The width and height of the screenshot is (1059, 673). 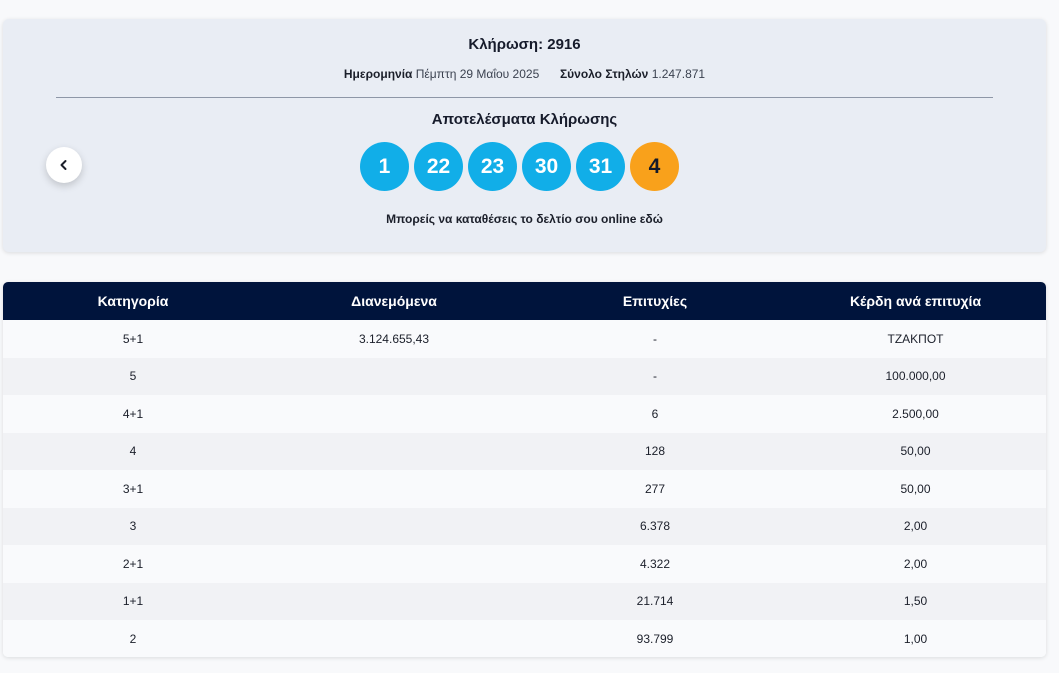 What do you see at coordinates (133, 526) in the screenshot?
I see `cell-category: 3` at bounding box center [133, 526].